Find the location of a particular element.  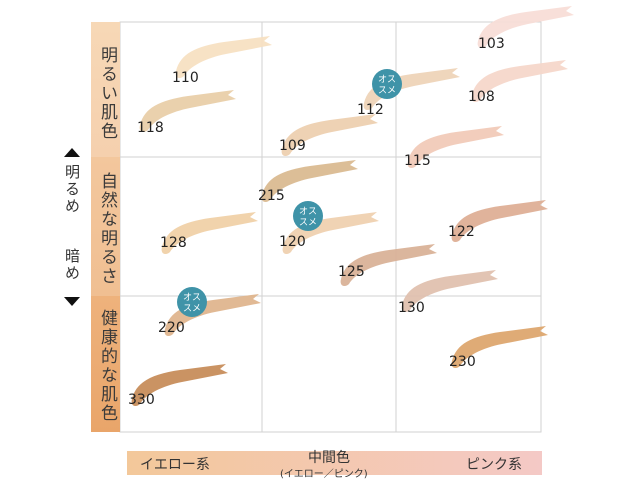

row-band-natural is located at coordinates (105, 226).